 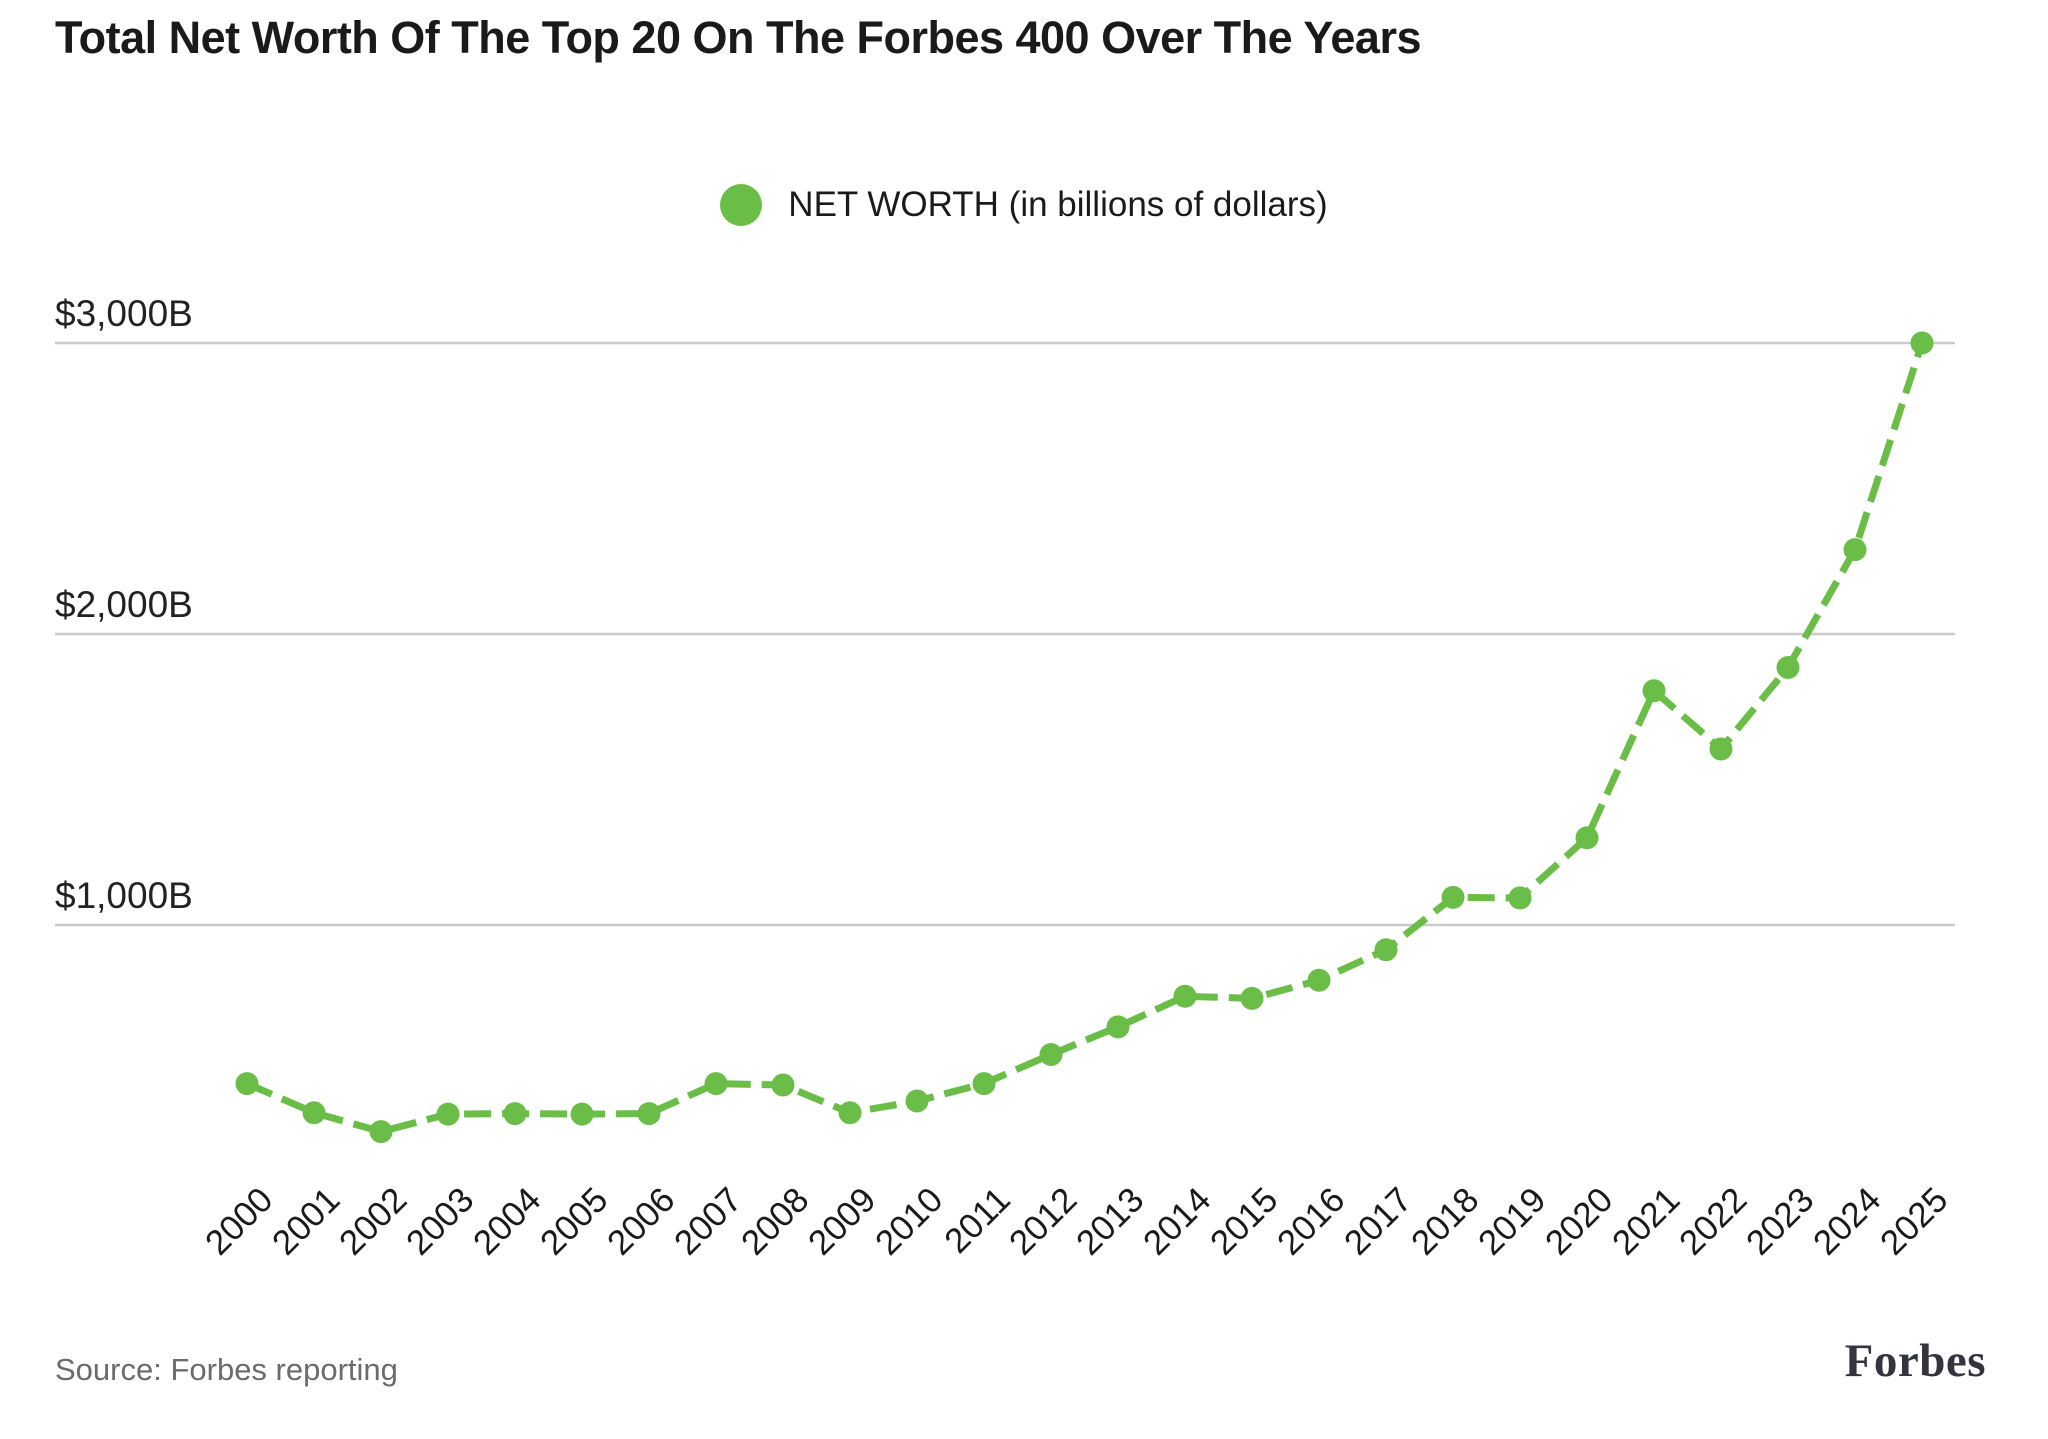 I want to click on forbes-logo: Forbes, so click(x=1915, y=1361).